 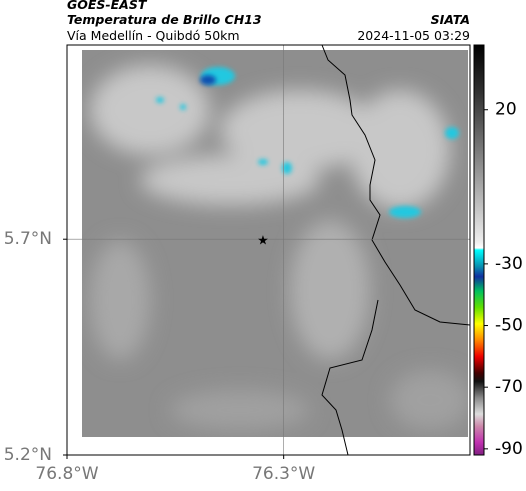 I want to click on y-tick-label: 5.7°N, so click(x=28, y=239).